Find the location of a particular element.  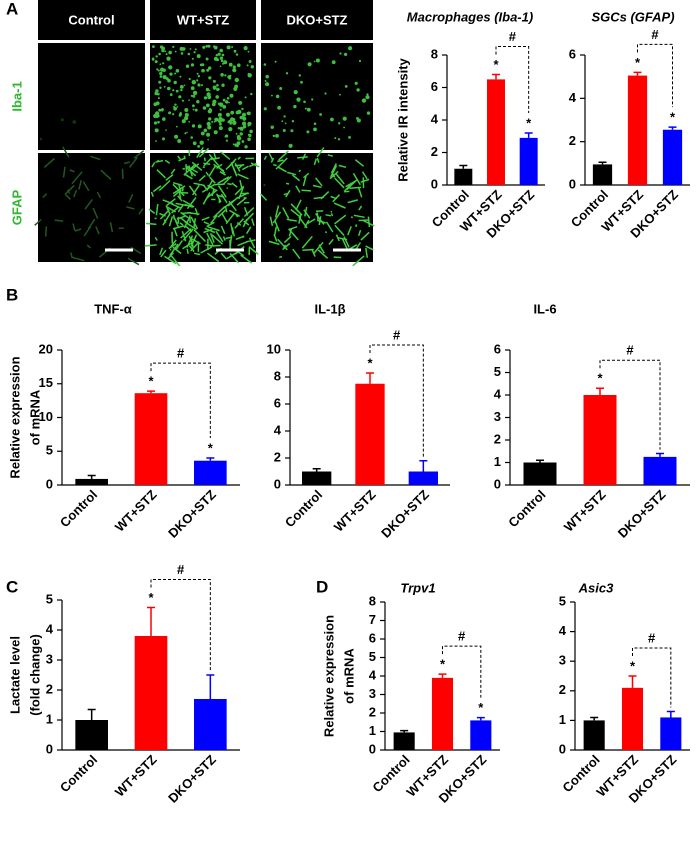

comparison-label: # is located at coordinates (462, 636).